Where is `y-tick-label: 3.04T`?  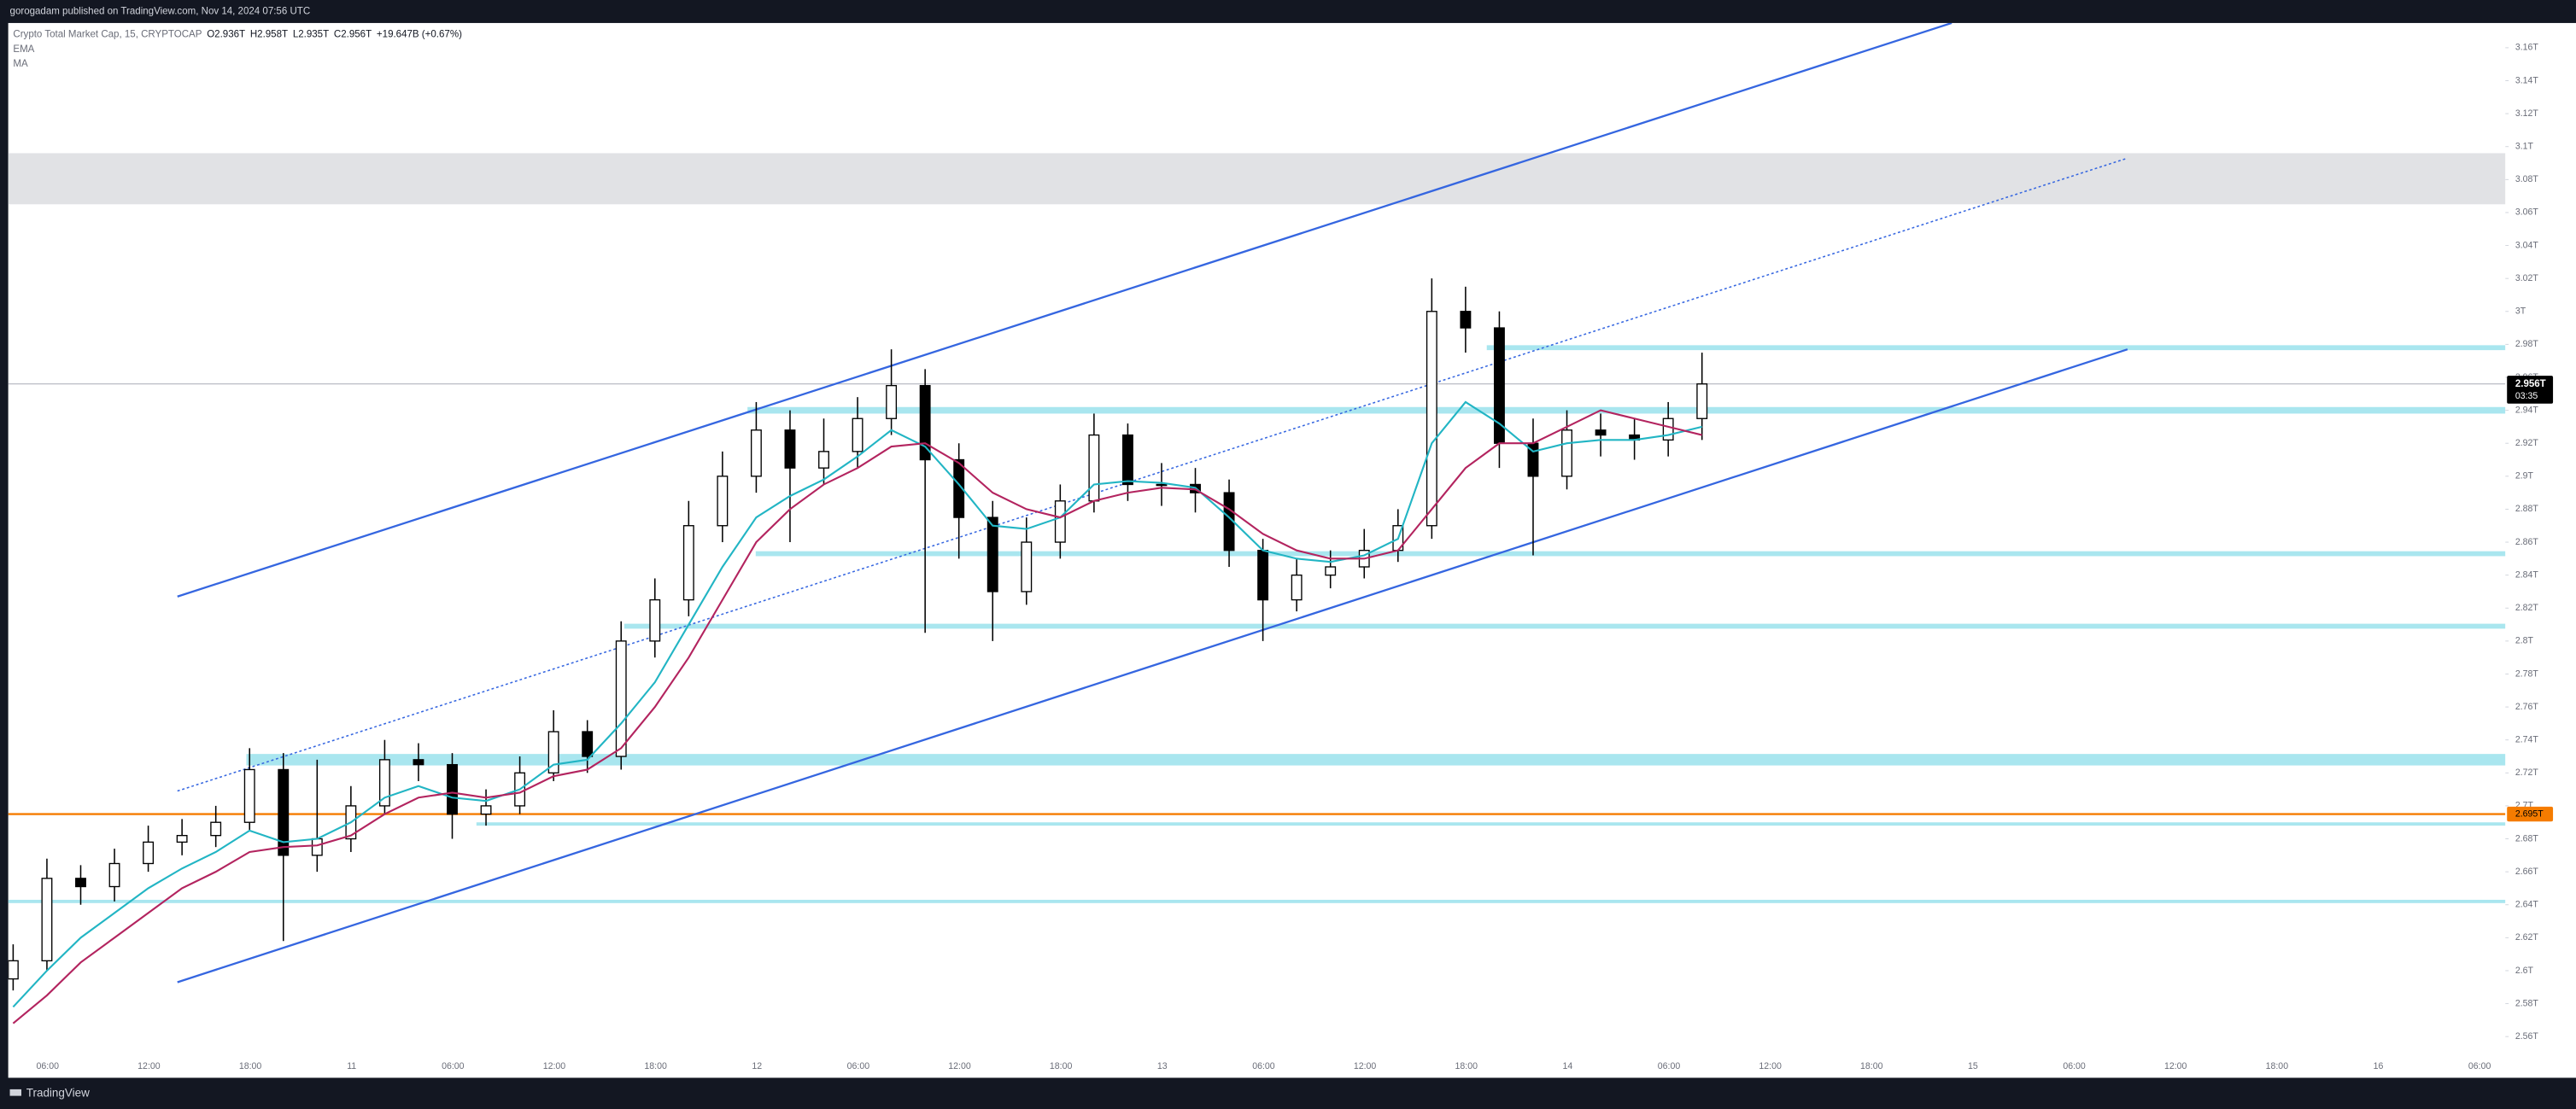 y-tick-label: 3.04T is located at coordinates (2527, 245).